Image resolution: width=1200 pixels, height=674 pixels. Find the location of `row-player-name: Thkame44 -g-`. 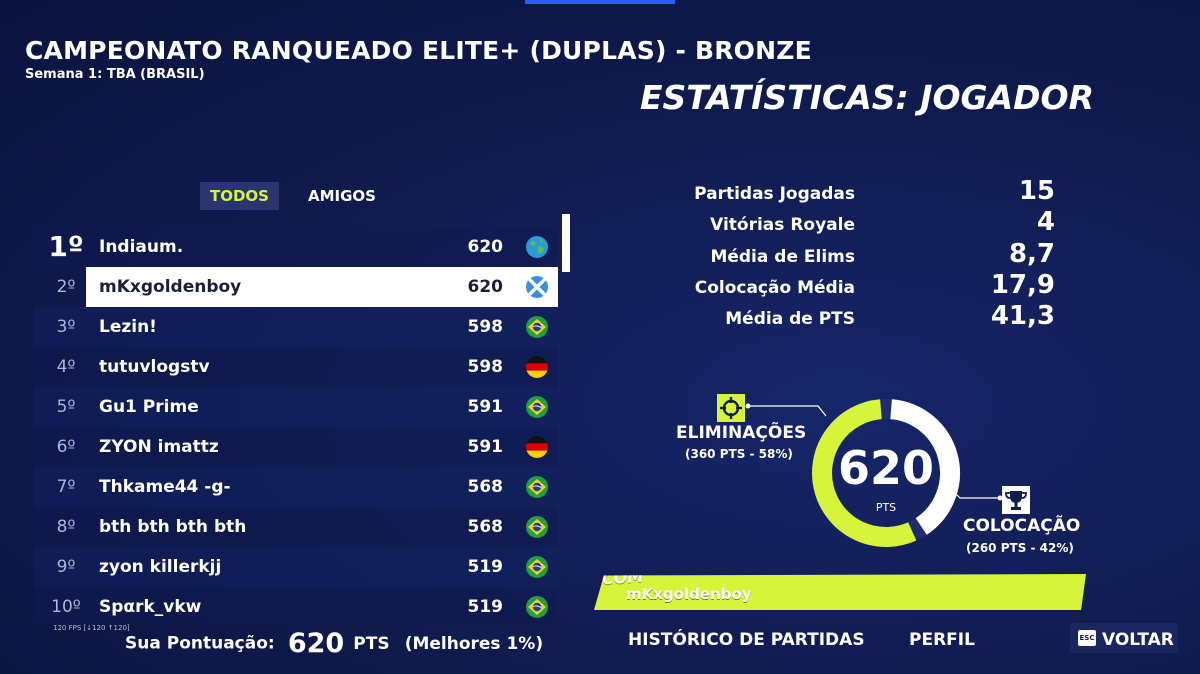

row-player-name: Thkame44 -g- is located at coordinates (165, 487).